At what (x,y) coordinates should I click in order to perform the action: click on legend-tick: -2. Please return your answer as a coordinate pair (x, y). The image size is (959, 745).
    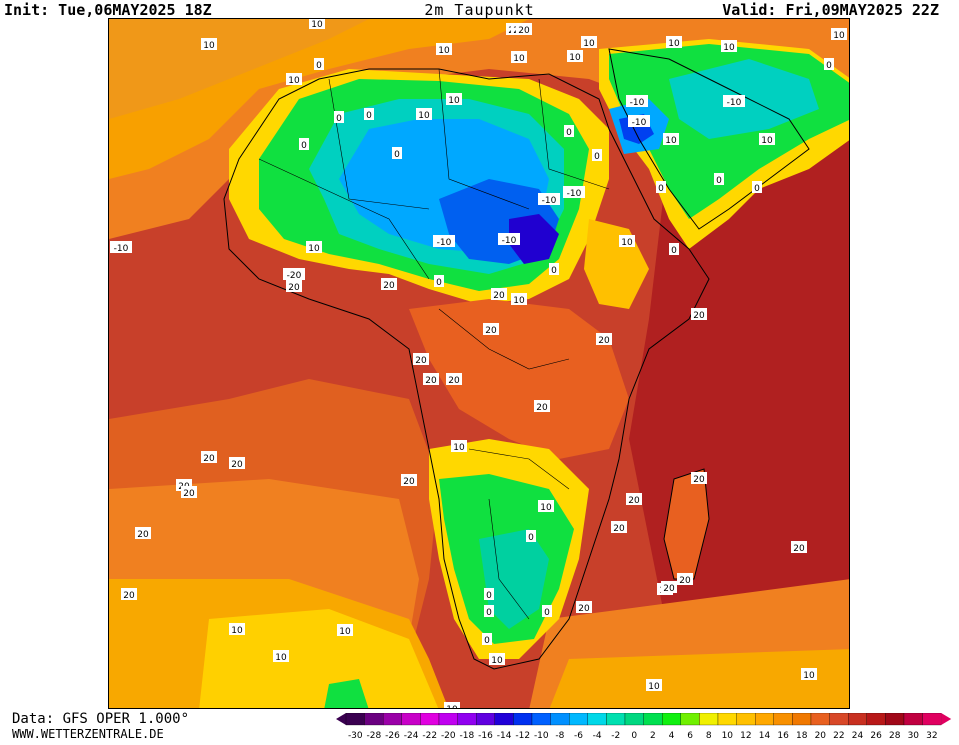
    Looking at the image, I should click on (615, 736).